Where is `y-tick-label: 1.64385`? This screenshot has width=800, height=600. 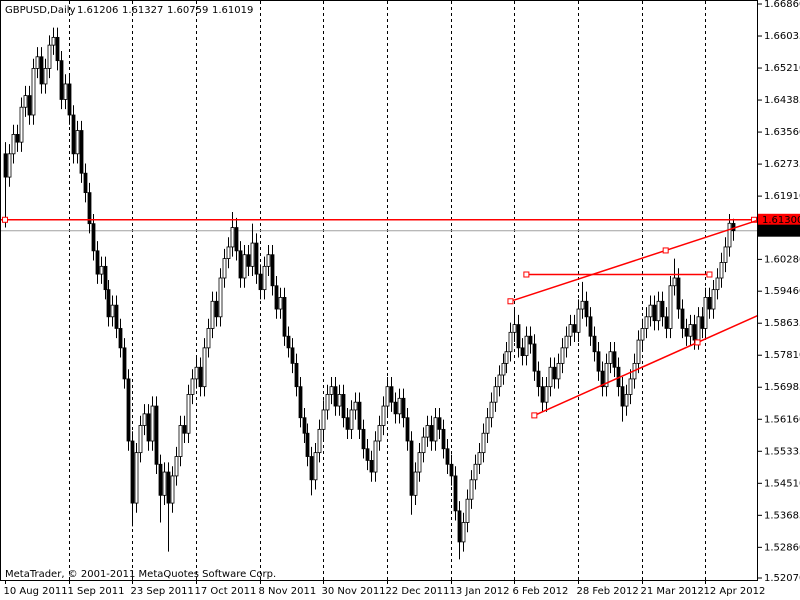
y-tick-label: 1.64385 is located at coordinates (782, 100).